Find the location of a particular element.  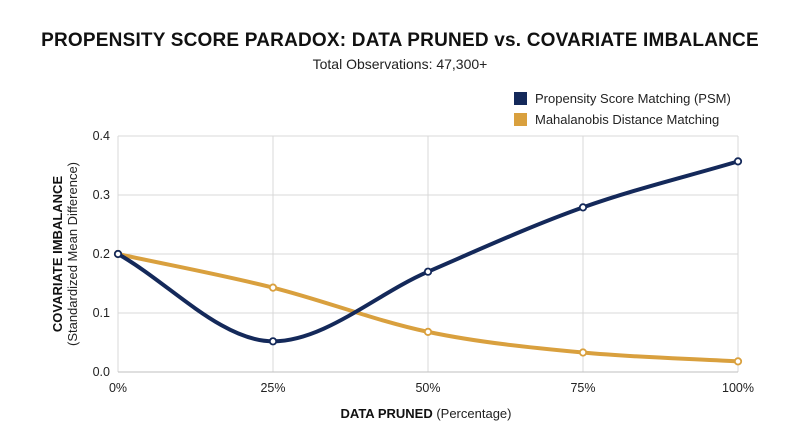

x-tick-label: 75% is located at coordinates (582, 388).